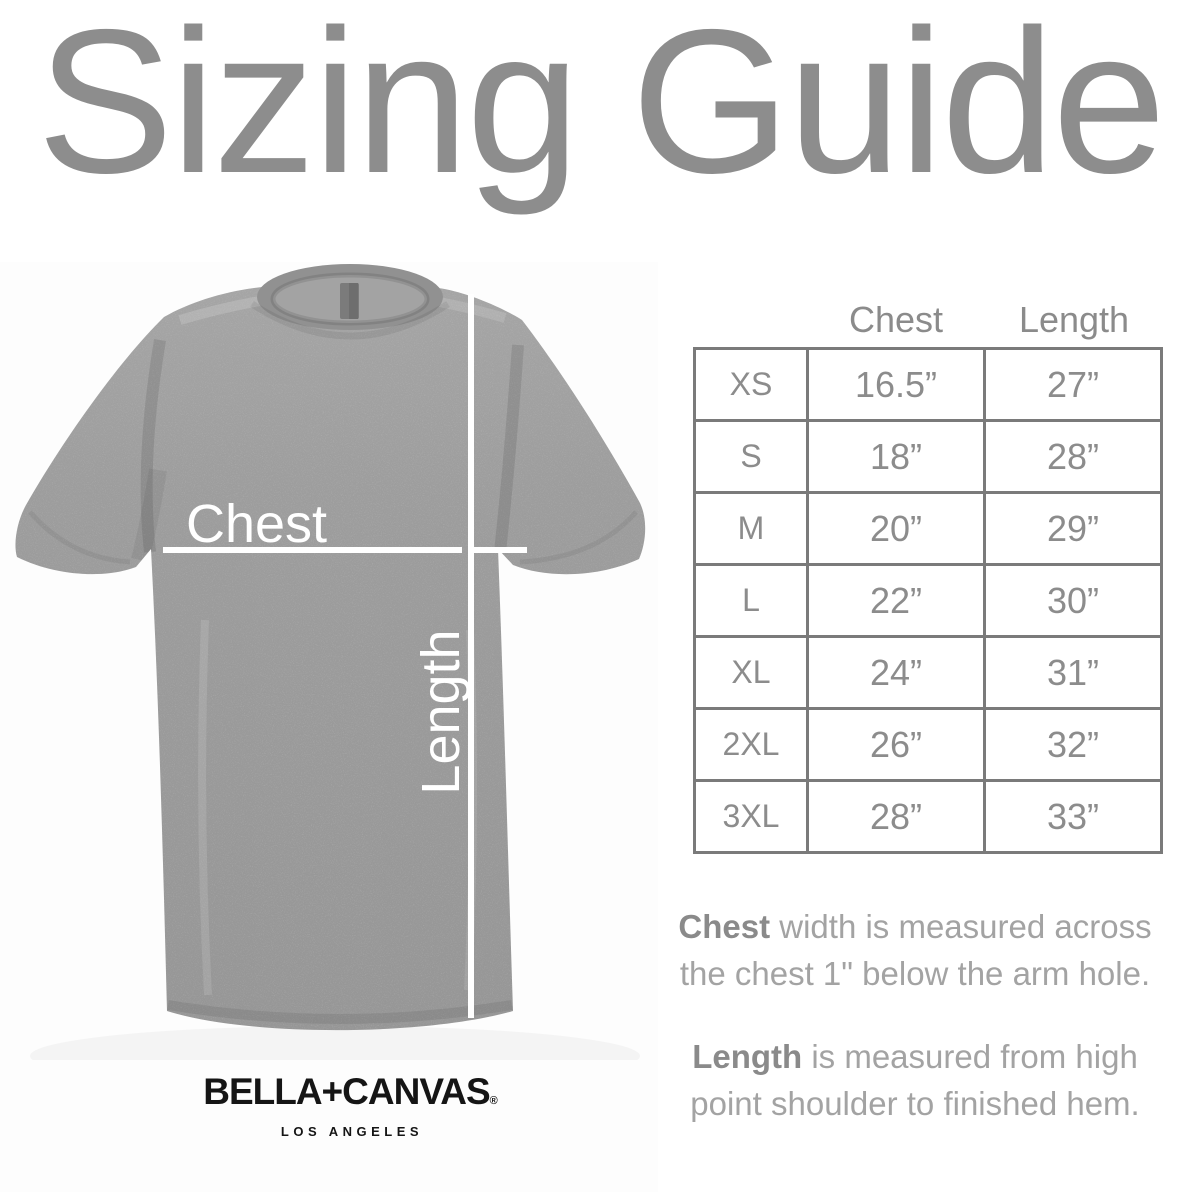 The image size is (1200, 1200). I want to click on length-cell: 32”, so click(1073, 744).